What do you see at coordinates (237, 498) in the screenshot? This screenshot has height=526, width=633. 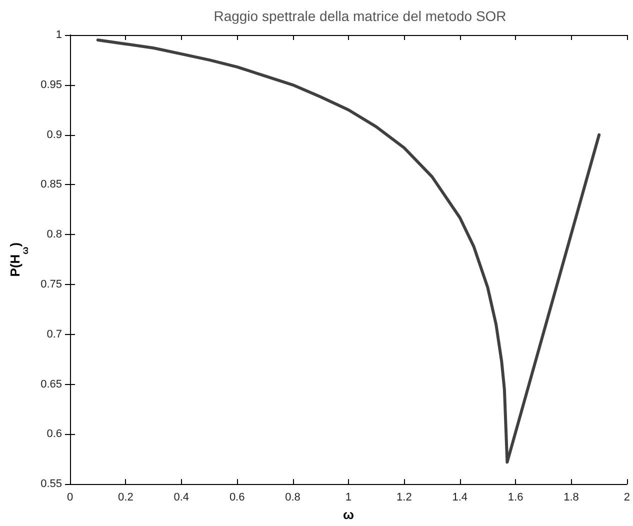 I see `x-tick-label: 0.6` at bounding box center [237, 498].